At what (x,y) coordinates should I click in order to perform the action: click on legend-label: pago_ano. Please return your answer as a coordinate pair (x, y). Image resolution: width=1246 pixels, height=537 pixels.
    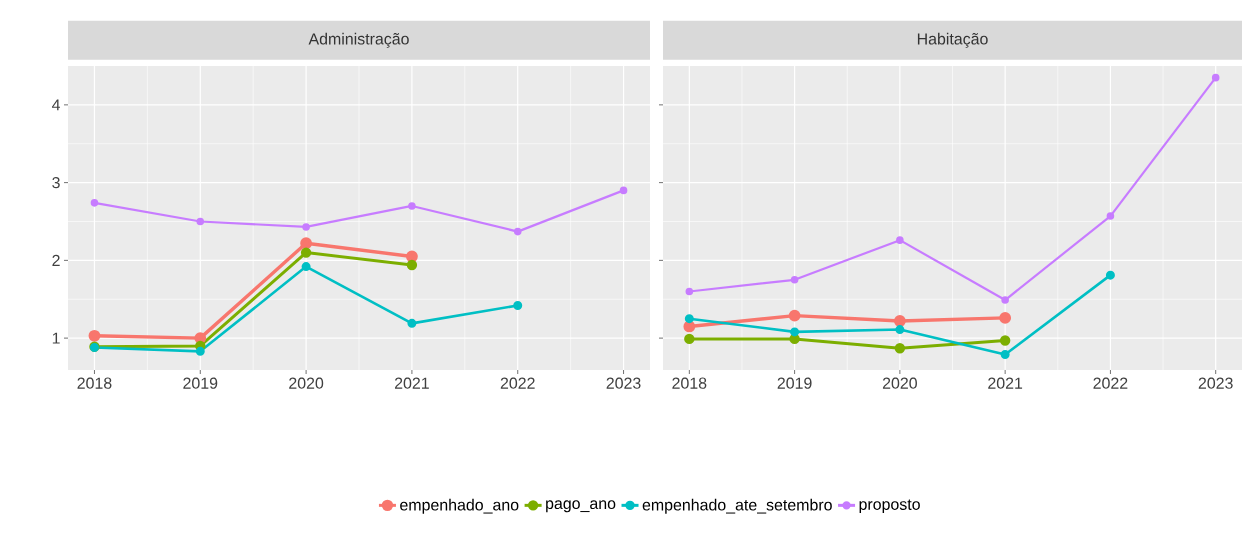
    Looking at the image, I should click on (581, 506).